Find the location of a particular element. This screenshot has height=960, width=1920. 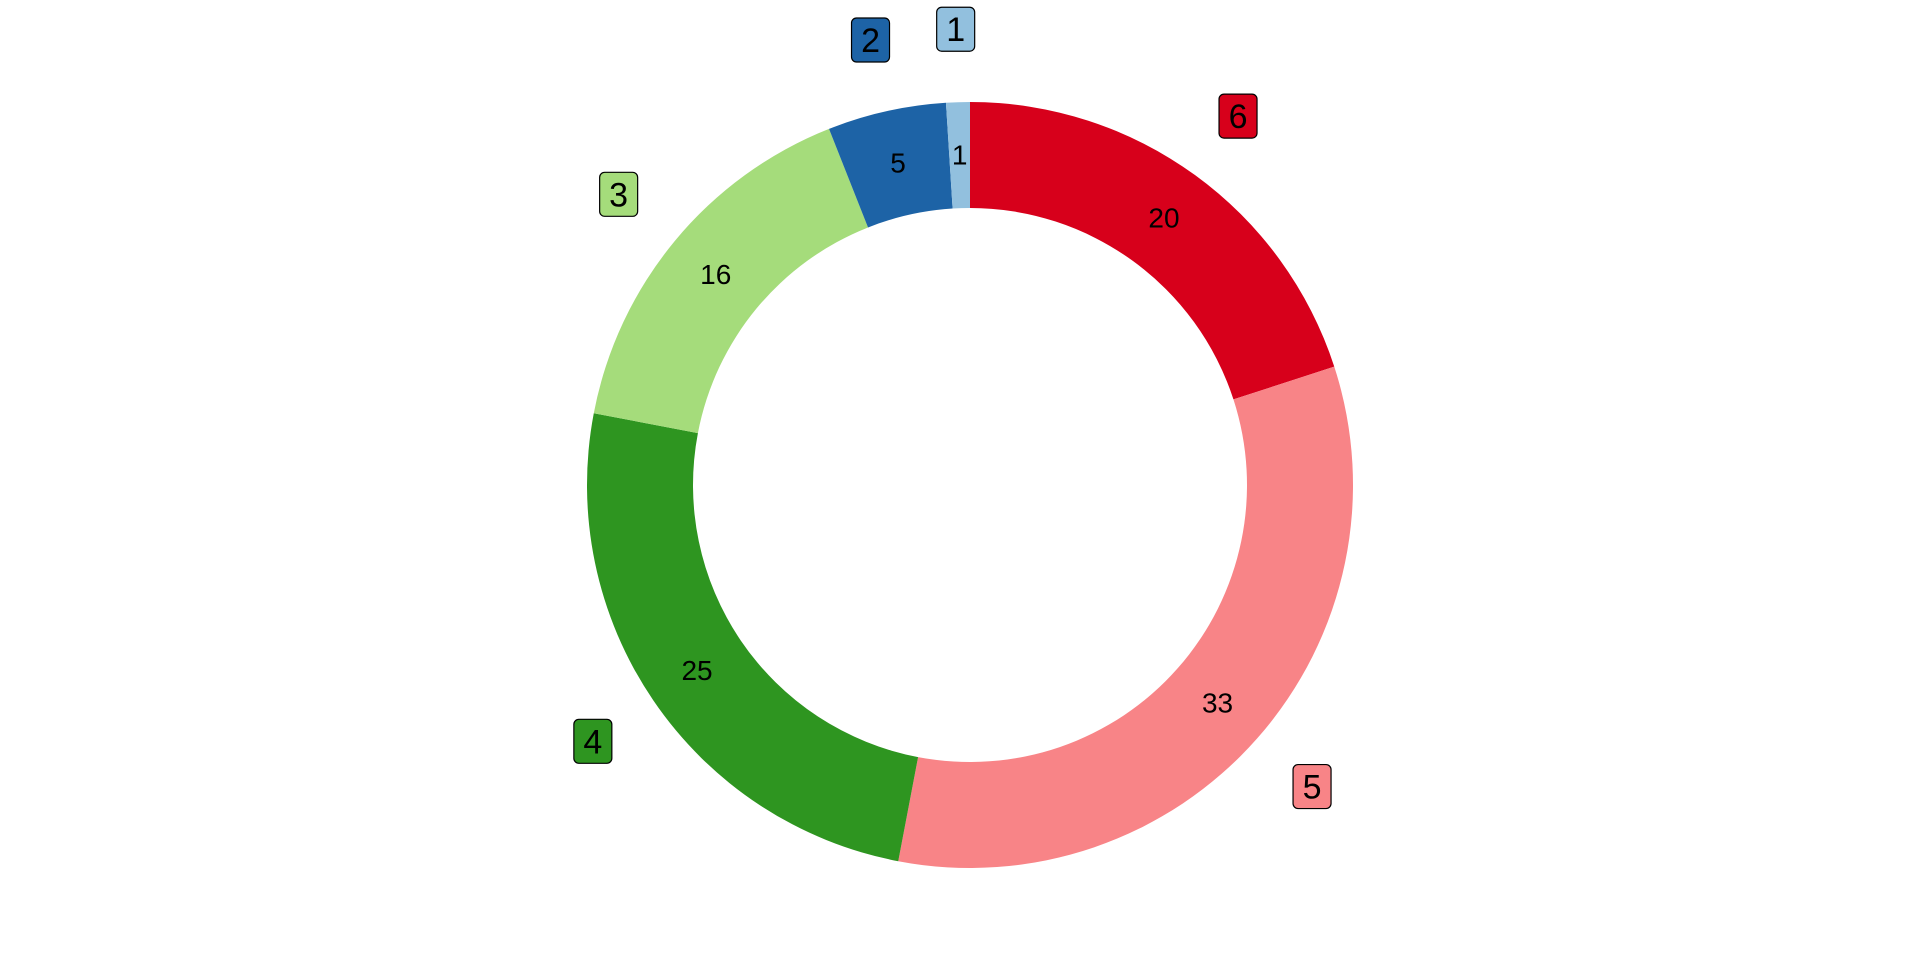

category-badge-label-2: 2 is located at coordinates (870, 41).